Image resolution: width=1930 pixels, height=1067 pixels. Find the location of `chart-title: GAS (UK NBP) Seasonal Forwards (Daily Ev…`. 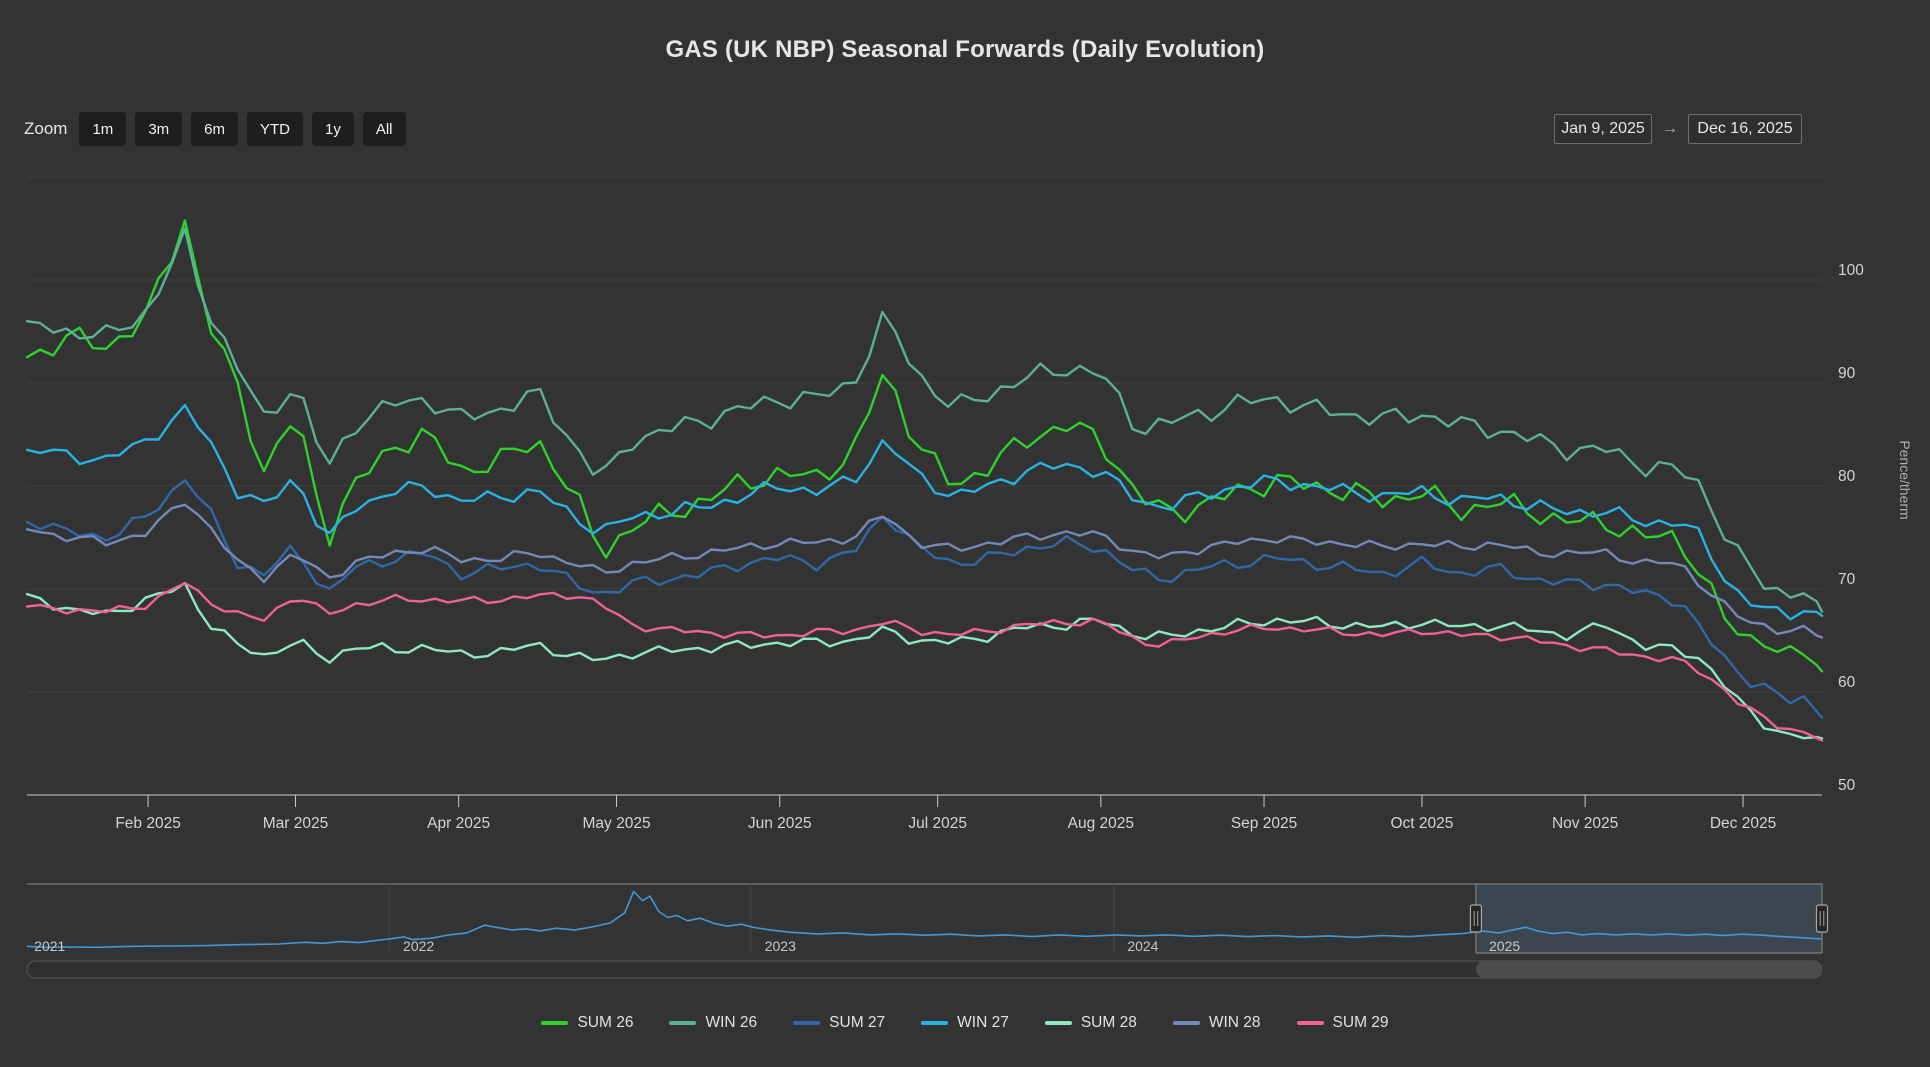

chart-title: GAS (UK NBP) Seasonal Forwards (Daily Ev… is located at coordinates (965, 49).